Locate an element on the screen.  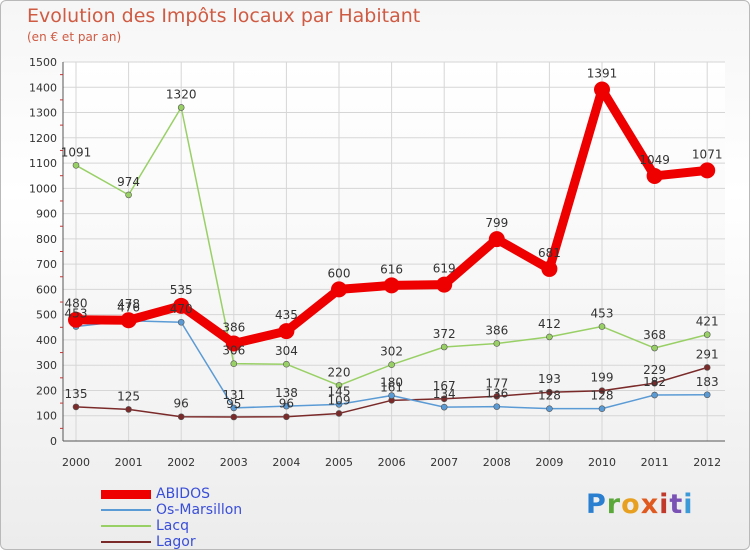
y-tick-label: 0 is located at coordinates (53, 441).